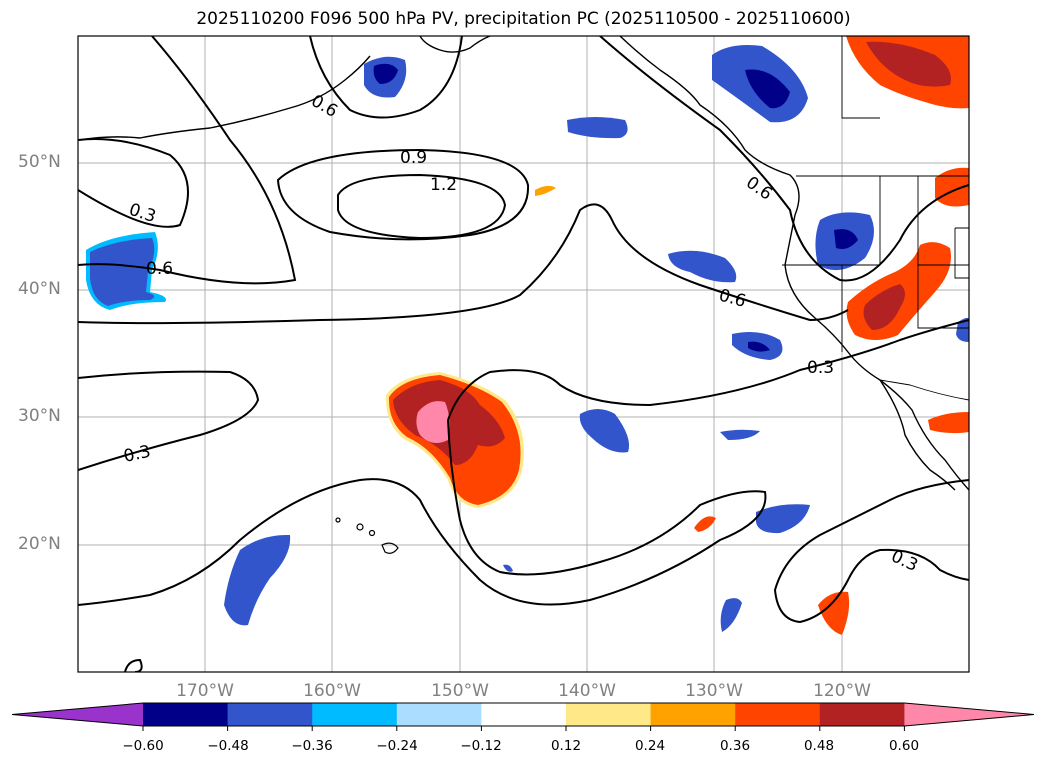 The image size is (1047, 765). Describe the element at coordinates (397, 746) in the screenshot. I see `colorbar-tick-label: −0.24` at that location.